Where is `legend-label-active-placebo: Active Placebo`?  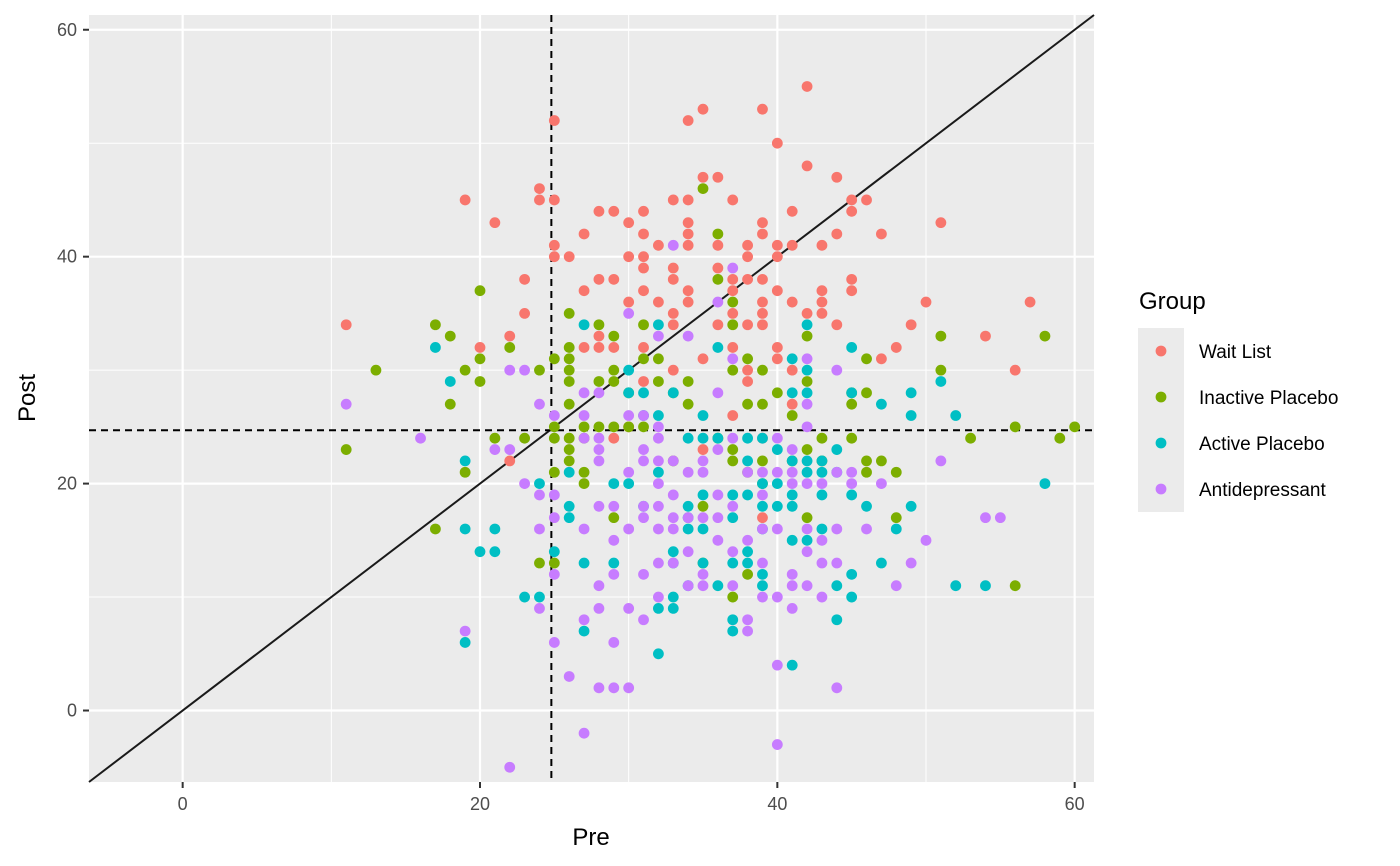
legend-label-active-placebo: Active Placebo is located at coordinates (1262, 444).